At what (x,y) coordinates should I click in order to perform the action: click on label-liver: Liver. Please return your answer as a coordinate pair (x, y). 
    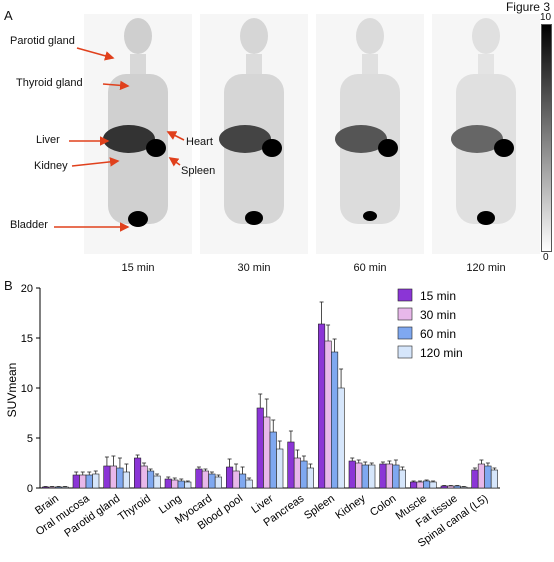
    Looking at the image, I should click on (48, 140).